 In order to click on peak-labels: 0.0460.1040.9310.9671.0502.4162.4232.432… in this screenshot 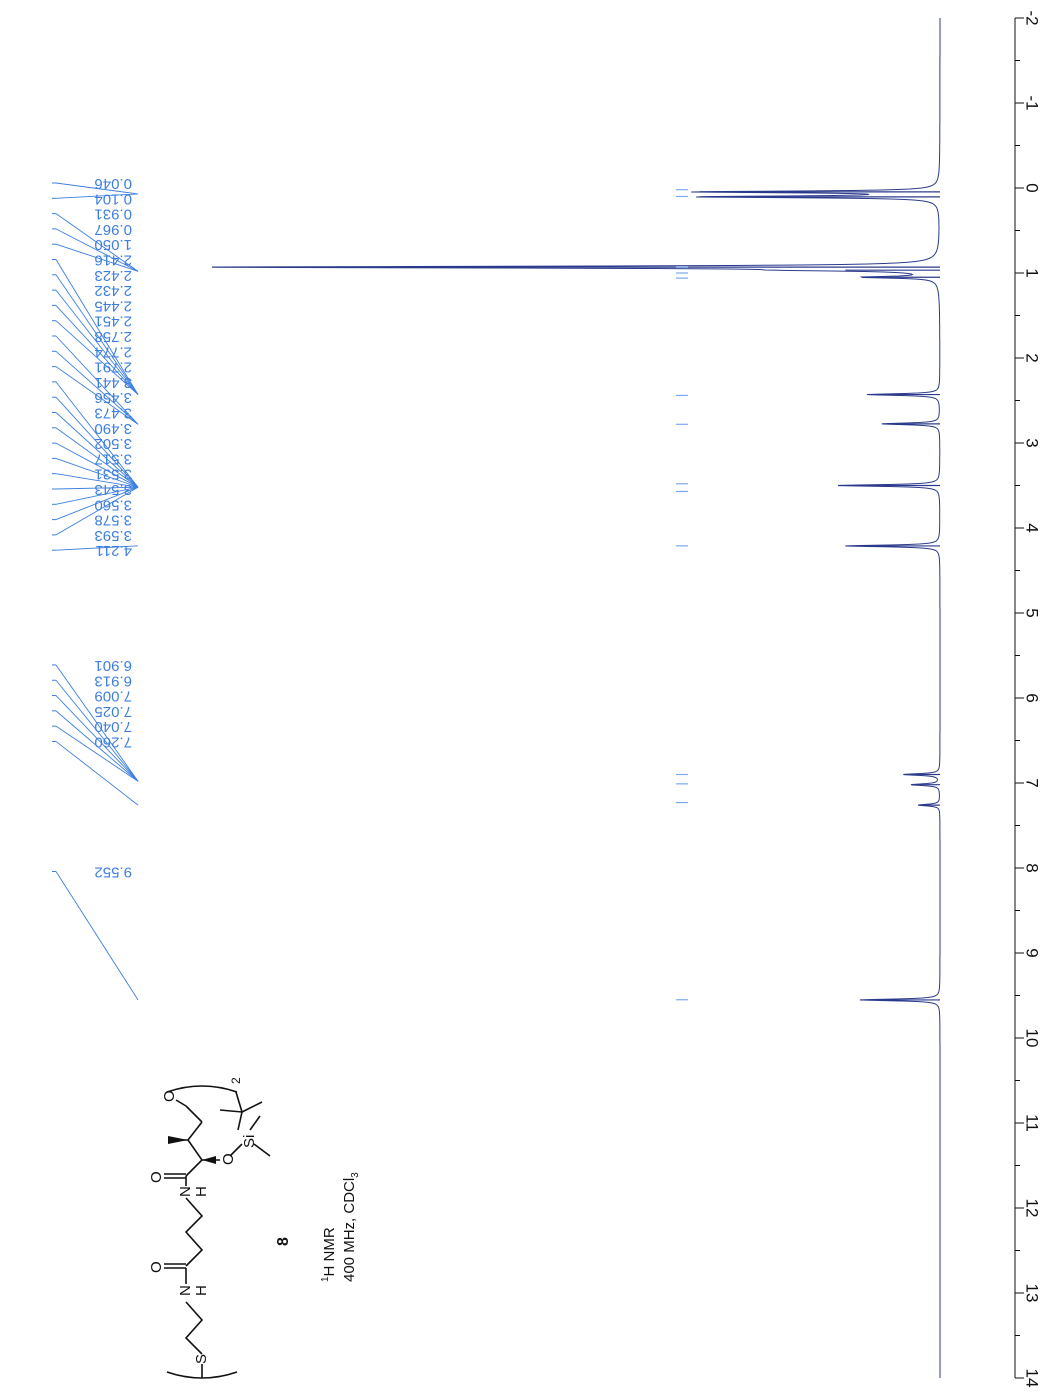, I will do `click(95, 588)`.